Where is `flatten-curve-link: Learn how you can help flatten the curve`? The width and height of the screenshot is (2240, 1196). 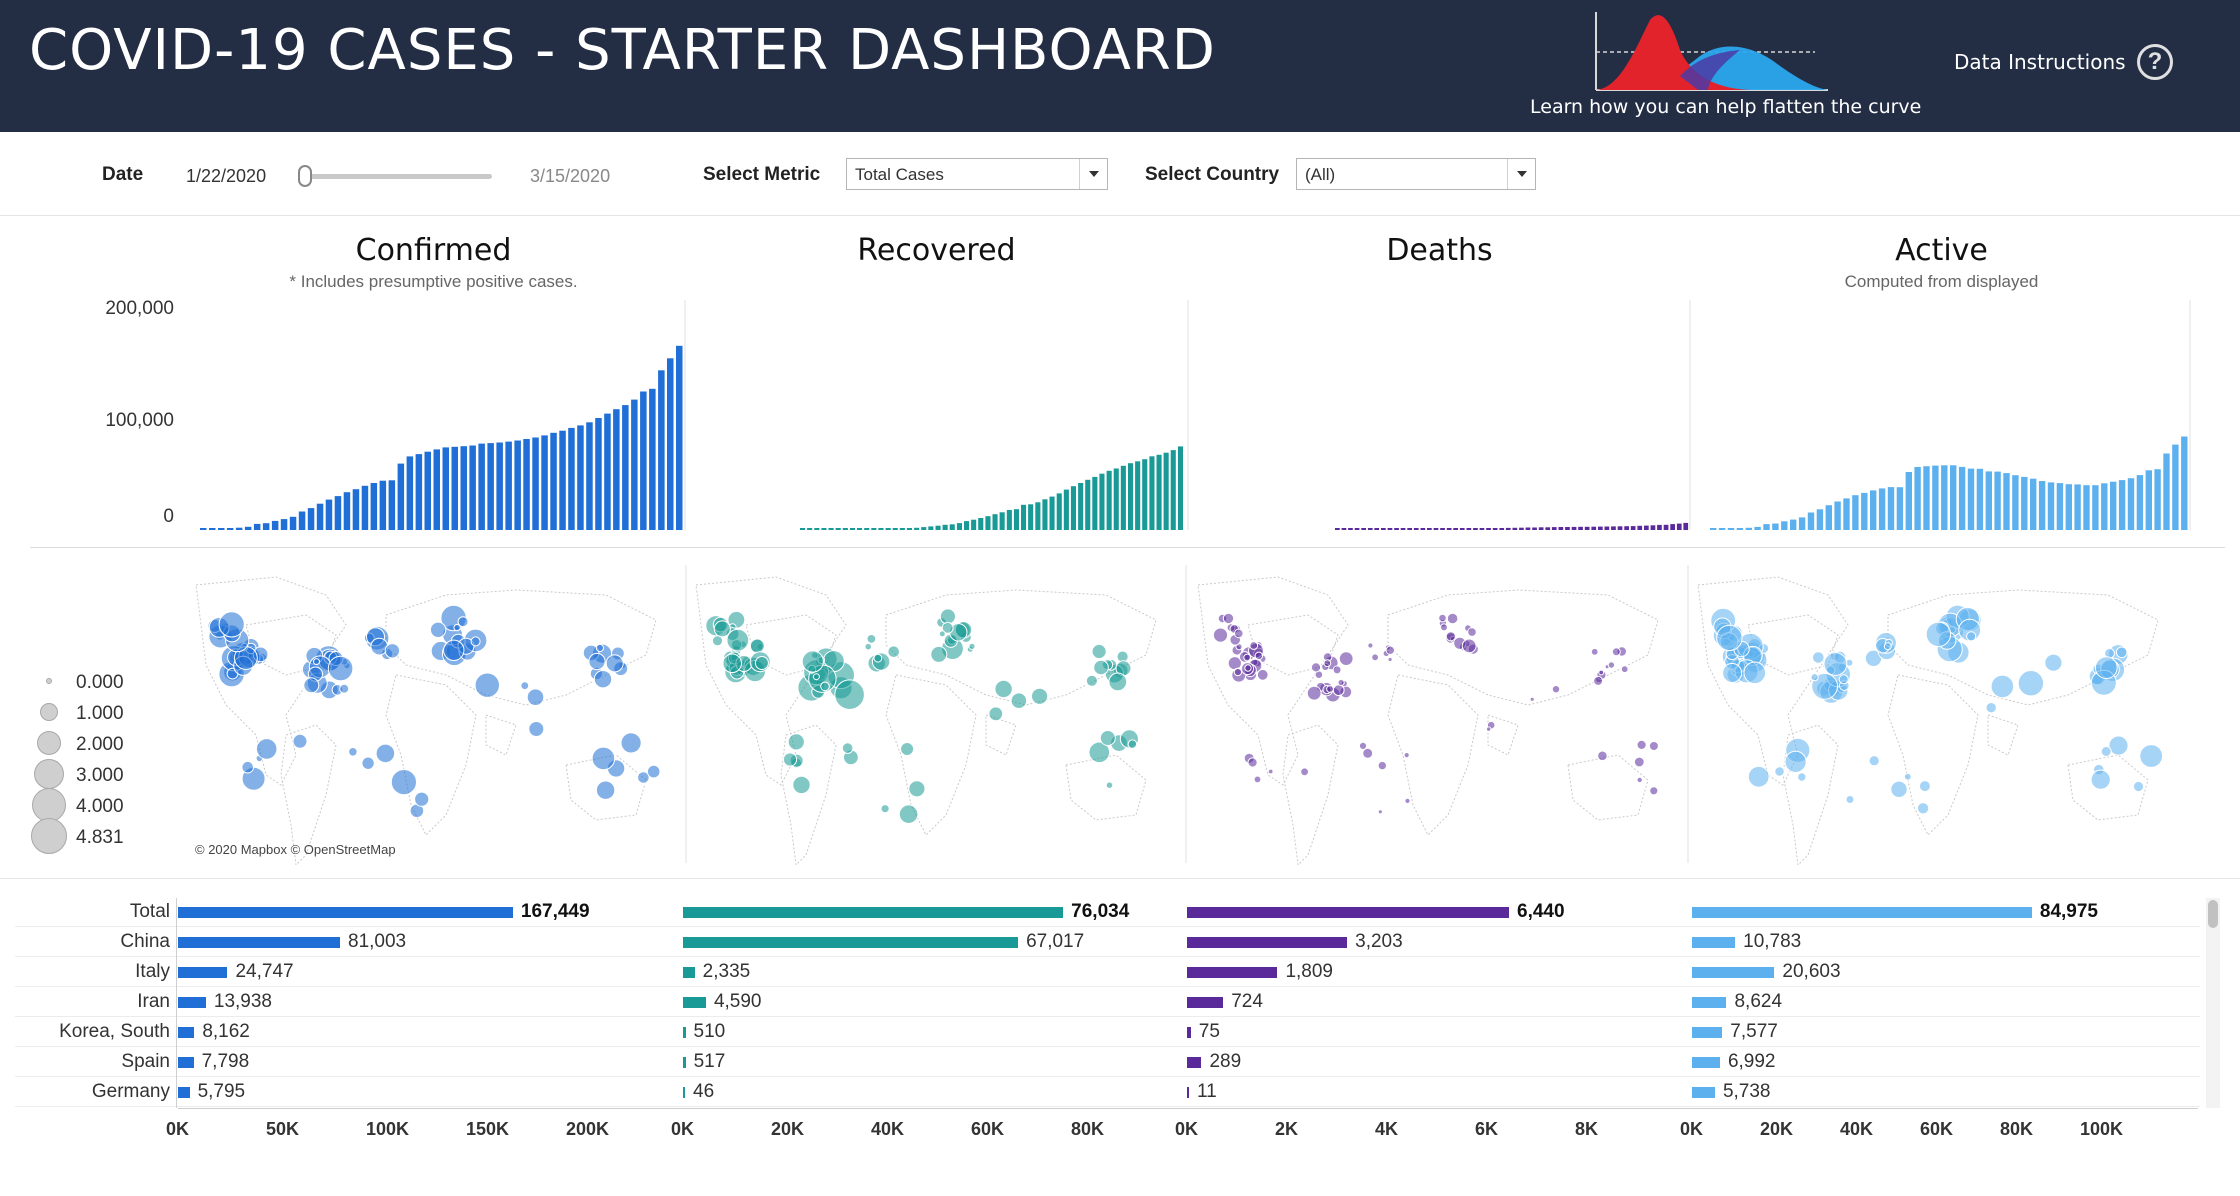
flatten-curve-link: Learn how you can help flatten the curve is located at coordinates (1726, 107).